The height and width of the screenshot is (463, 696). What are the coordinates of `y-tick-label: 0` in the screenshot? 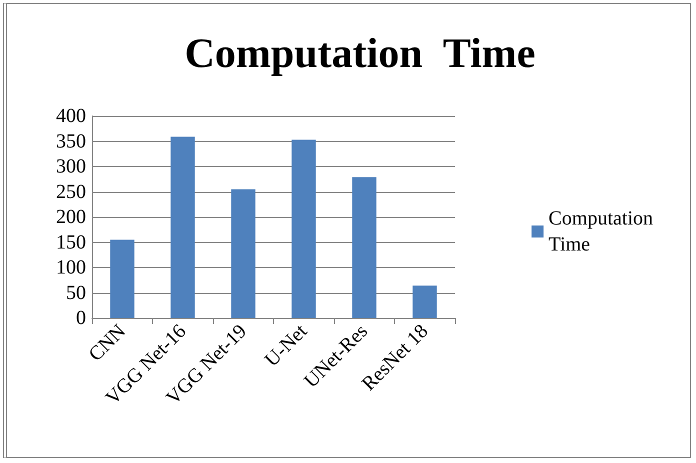 It's located at (81, 318).